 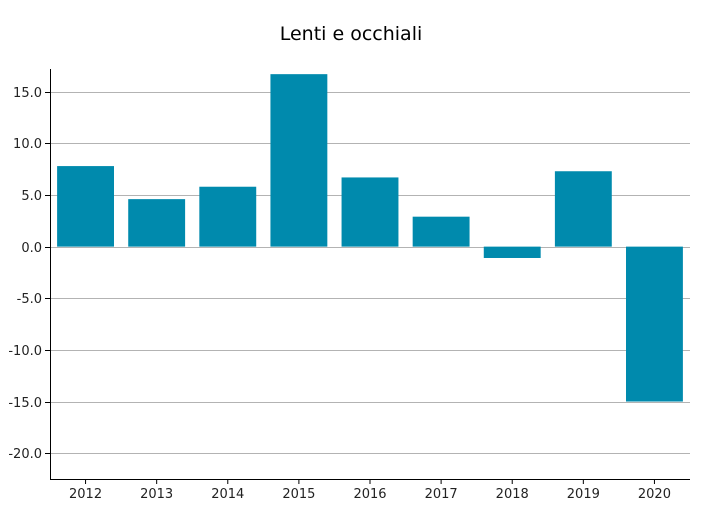 I want to click on bar-2017, so click(x=441, y=231).